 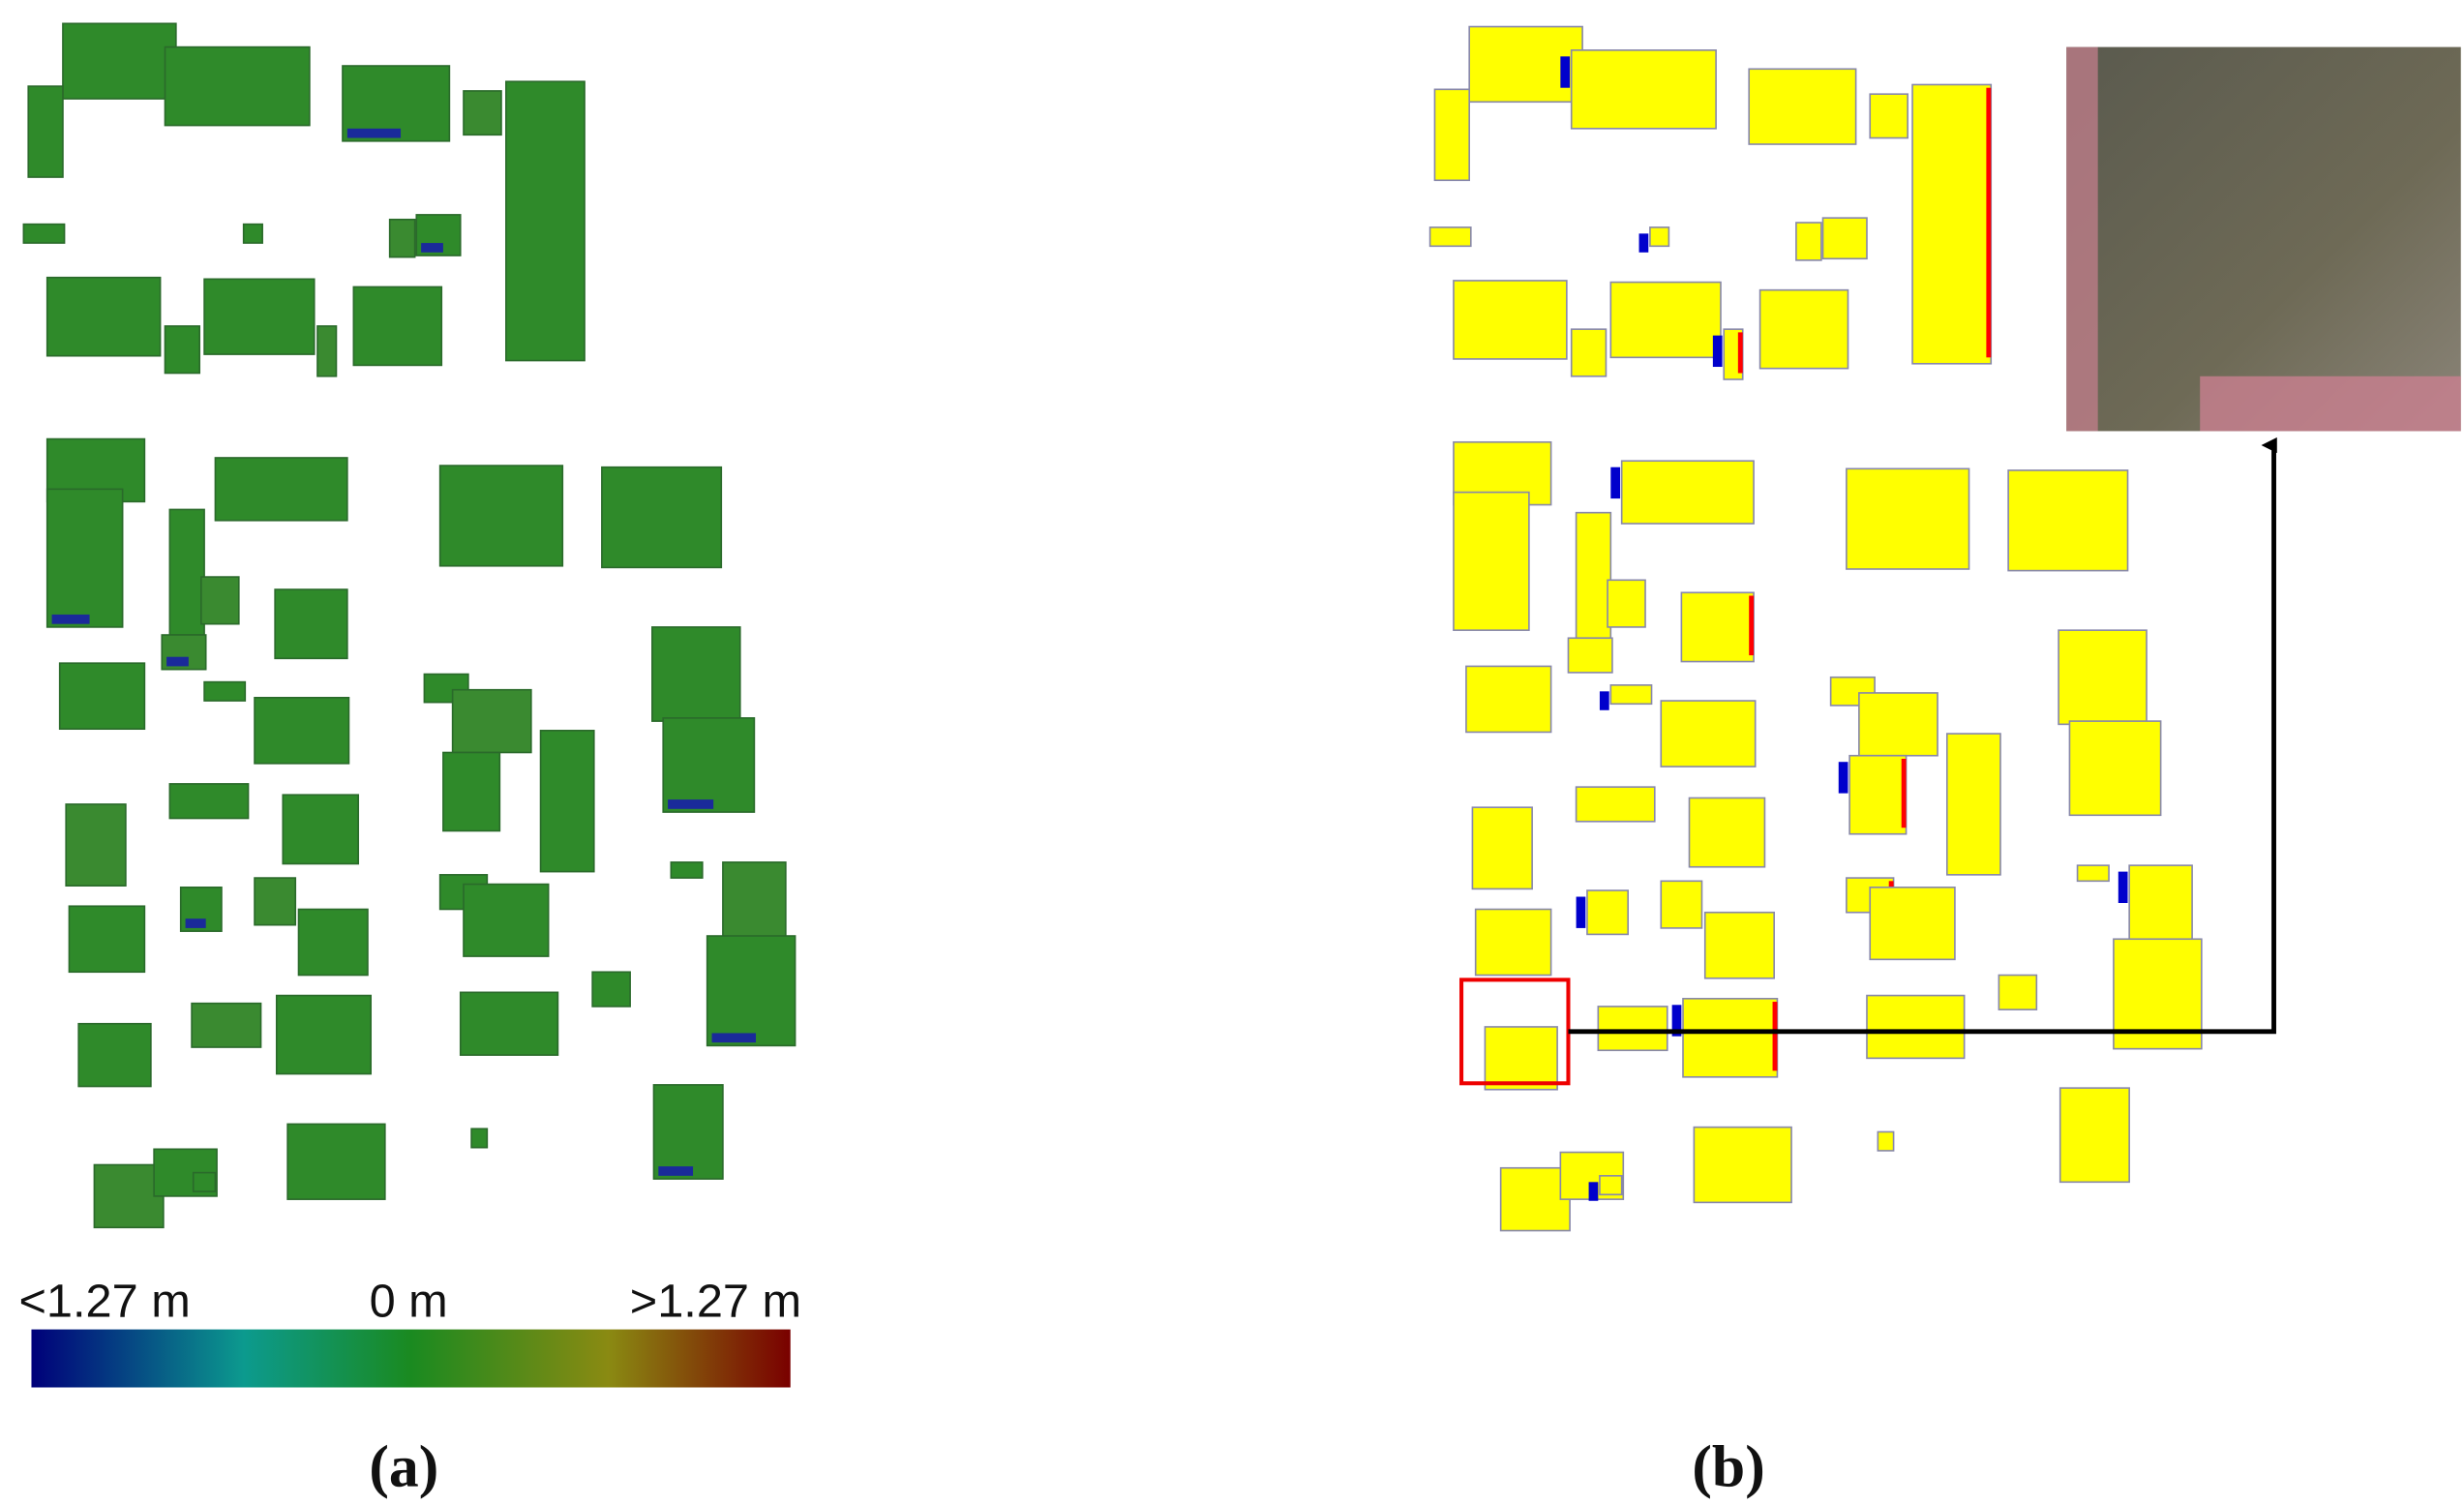 What do you see at coordinates (1728, 1467) in the screenshot?
I see `panel-label: (b)` at bounding box center [1728, 1467].